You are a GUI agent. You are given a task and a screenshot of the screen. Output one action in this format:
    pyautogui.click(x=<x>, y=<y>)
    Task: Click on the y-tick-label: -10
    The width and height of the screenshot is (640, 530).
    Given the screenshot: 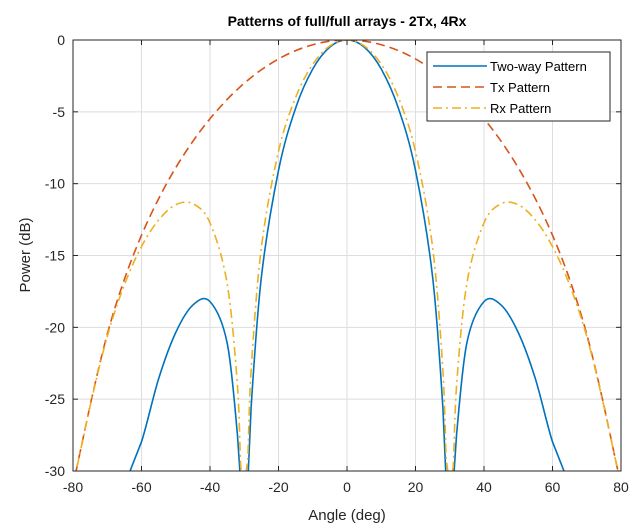 What is the action you would take?
    pyautogui.click(x=55, y=184)
    